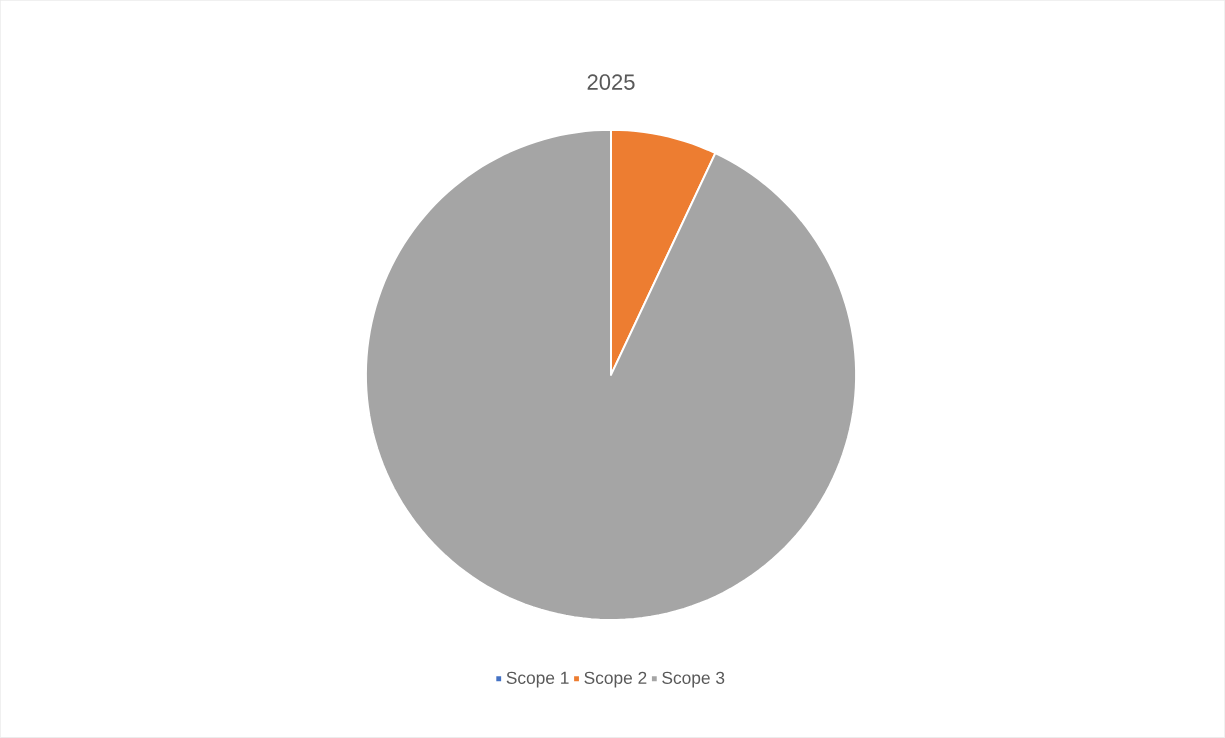  Describe the element at coordinates (611, 82) in the screenshot. I see `chart-title: 2025` at that location.